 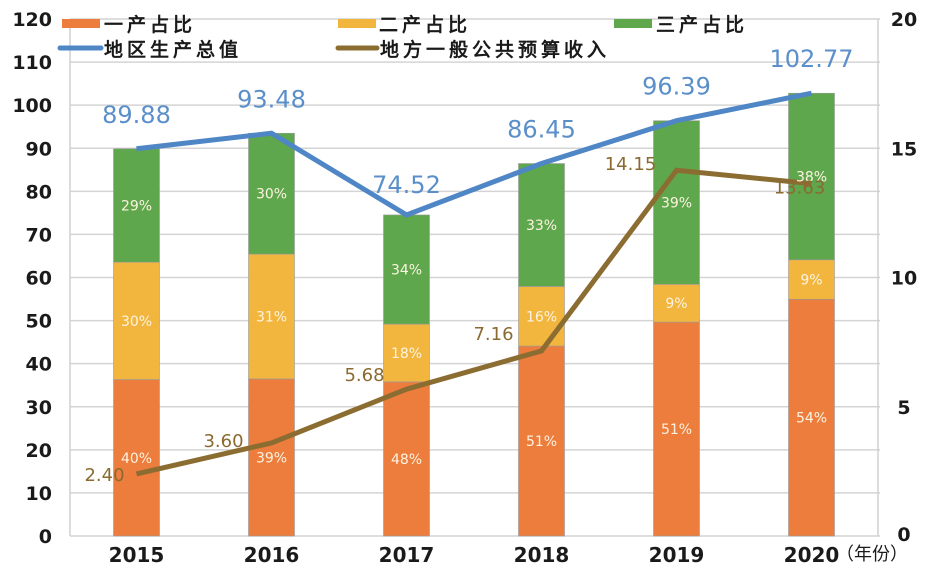 What do you see at coordinates (406, 460) in the screenshot?
I see `bar-percent-label: 48%` at bounding box center [406, 460].